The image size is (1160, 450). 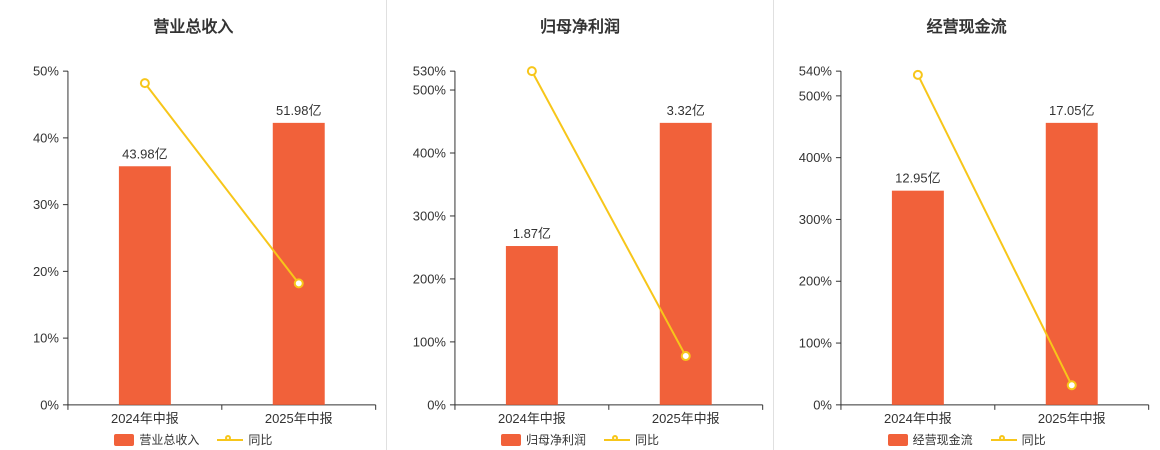 What do you see at coordinates (966, 27) in the screenshot?
I see `chart-title-cash-flow: 经营现金流` at bounding box center [966, 27].